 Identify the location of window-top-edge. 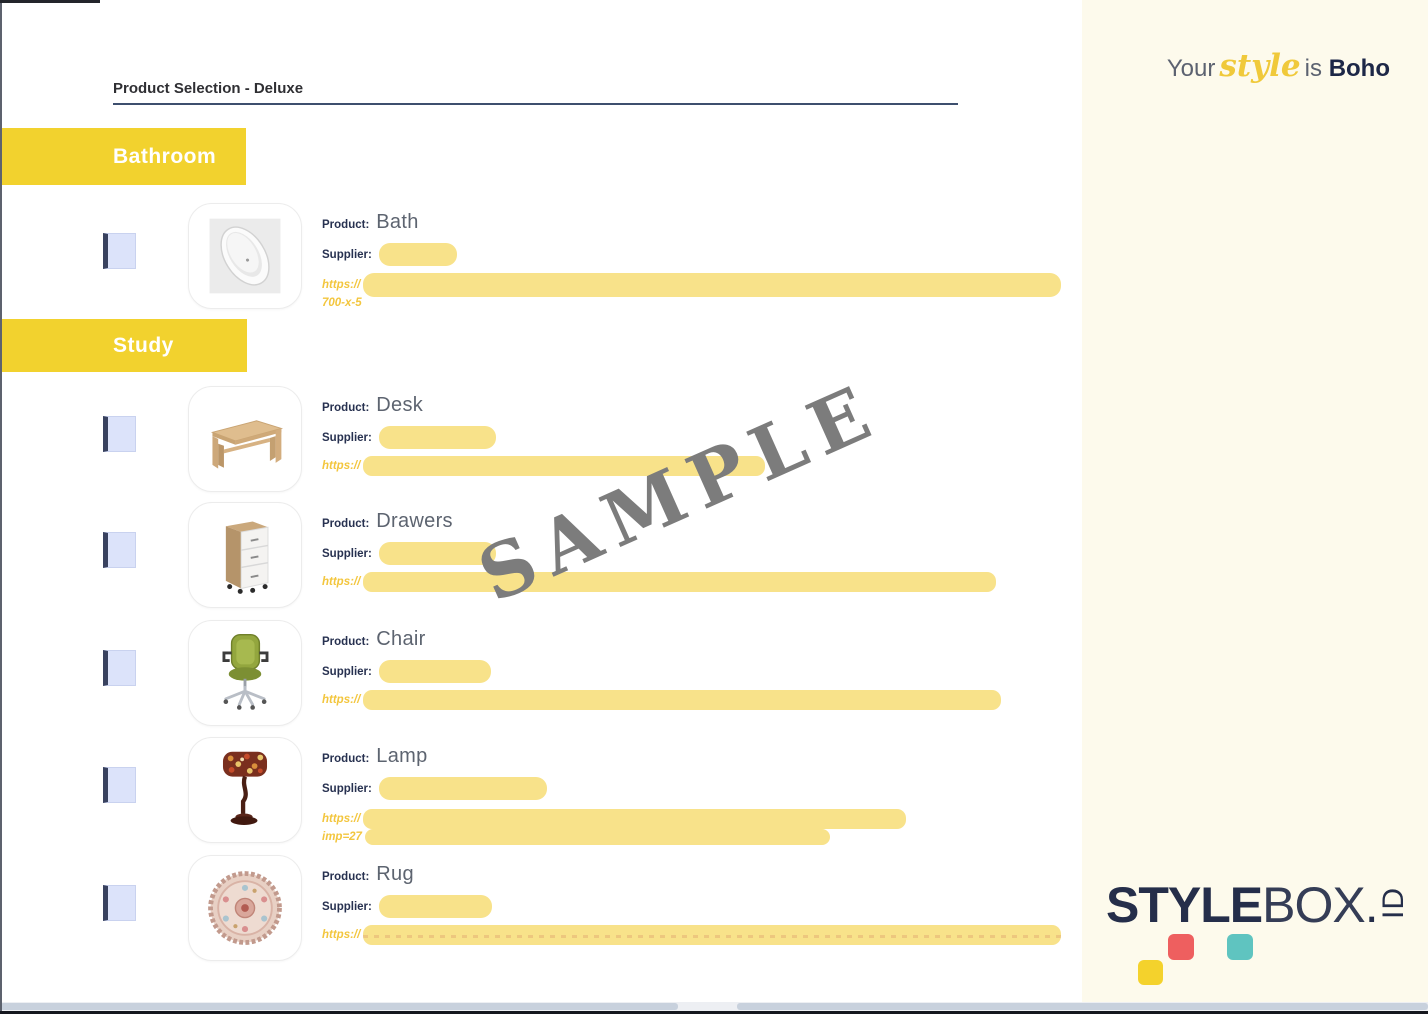
(50, 1).